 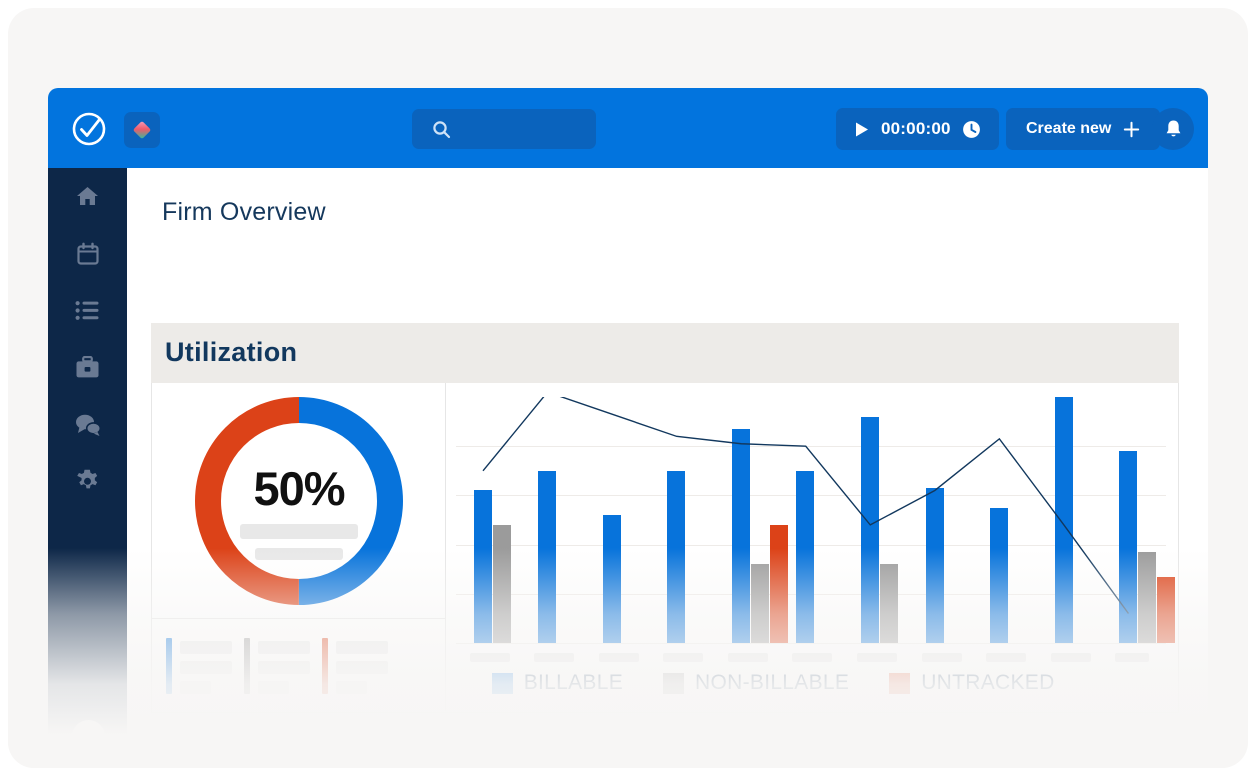 I want to click on chart-legend-item: BILLABLE, so click(x=557, y=683).